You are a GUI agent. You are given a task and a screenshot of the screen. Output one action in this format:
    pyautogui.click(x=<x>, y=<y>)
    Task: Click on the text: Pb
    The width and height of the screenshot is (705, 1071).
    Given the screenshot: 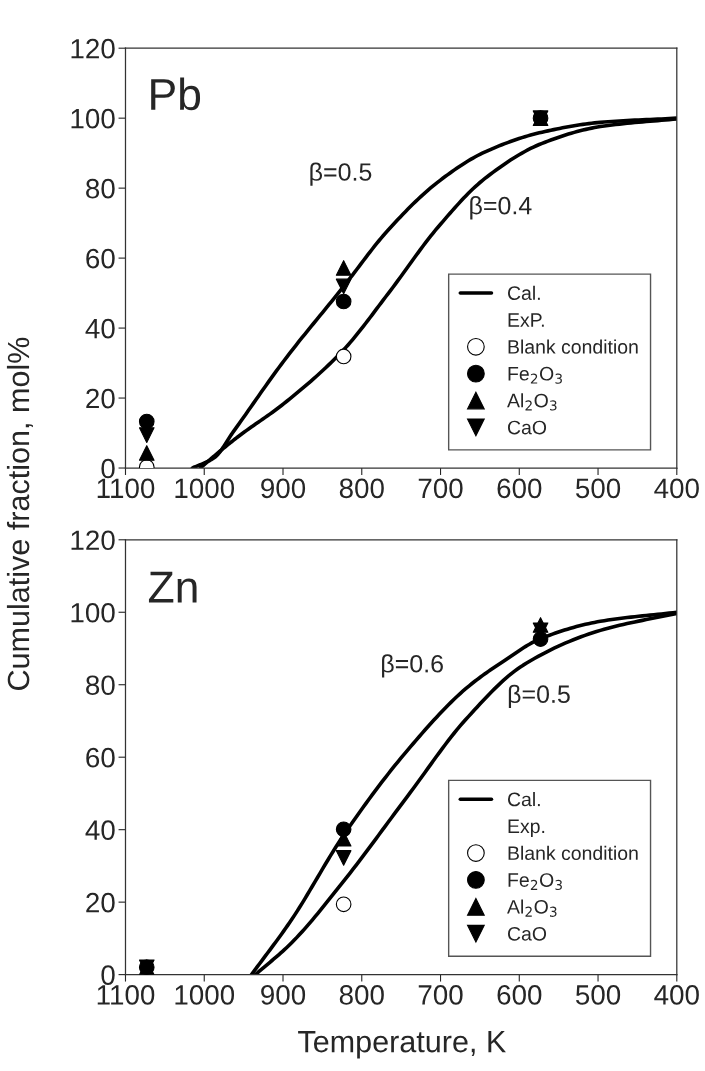 What is the action you would take?
    pyautogui.click(x=176, y=94)
    